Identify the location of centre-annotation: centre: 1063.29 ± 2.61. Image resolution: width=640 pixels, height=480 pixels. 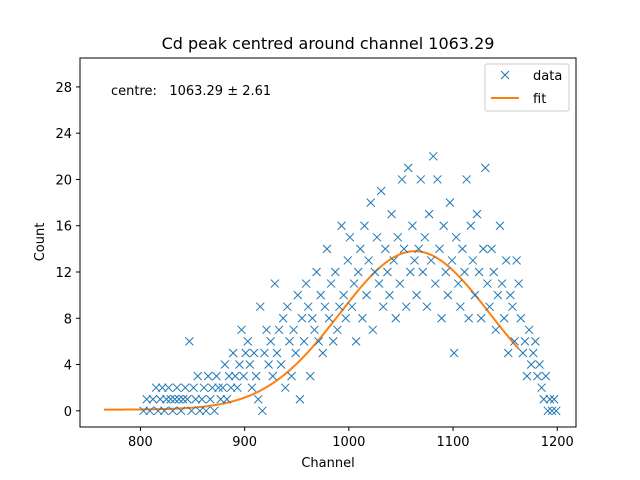
(191, 91).